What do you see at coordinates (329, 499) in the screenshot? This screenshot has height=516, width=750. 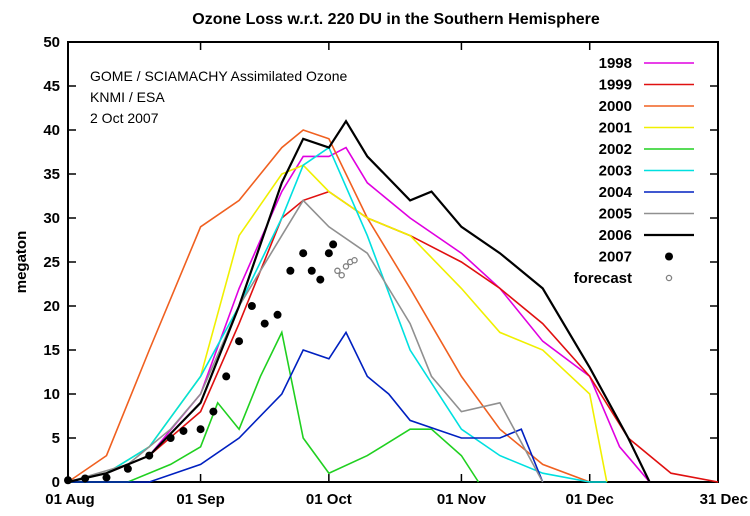 I see `x-tick-label: 01 Oct` at bounding box center [329, 499].